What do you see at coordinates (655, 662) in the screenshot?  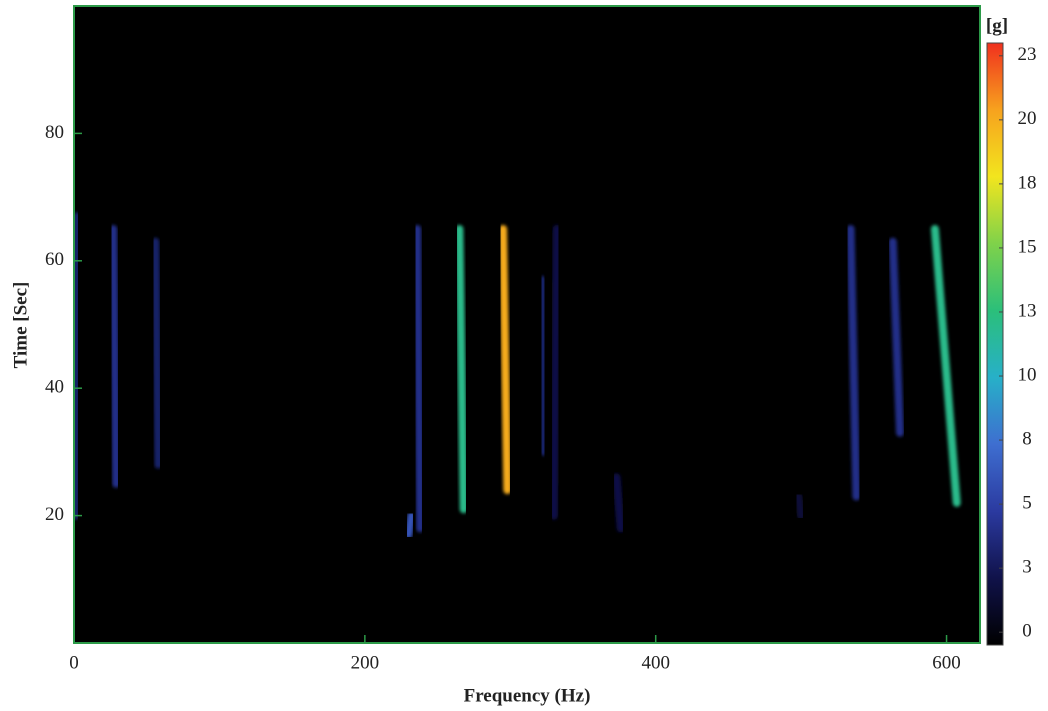 I see `x-tick-label: 400` at bounding box center [655, 662].